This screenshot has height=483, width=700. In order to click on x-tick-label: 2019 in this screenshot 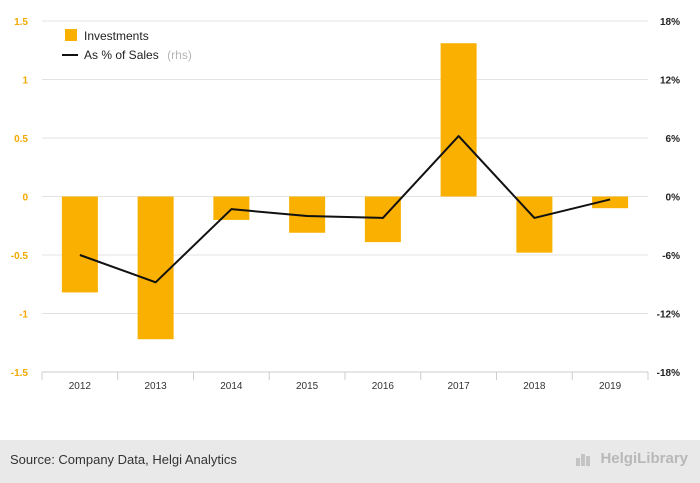, I will do `click(610, 386)`.